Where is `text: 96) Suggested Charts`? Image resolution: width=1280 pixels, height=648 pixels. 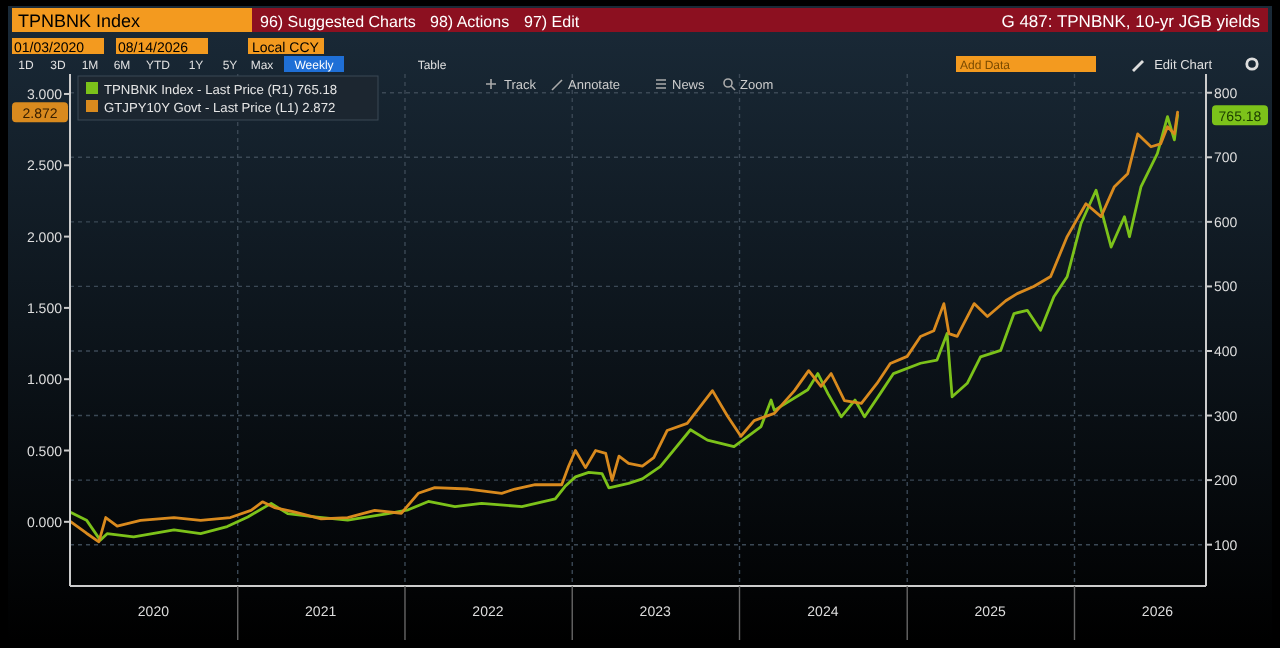
text: 96) Suggested Charts is located at coordinates (338, 22).